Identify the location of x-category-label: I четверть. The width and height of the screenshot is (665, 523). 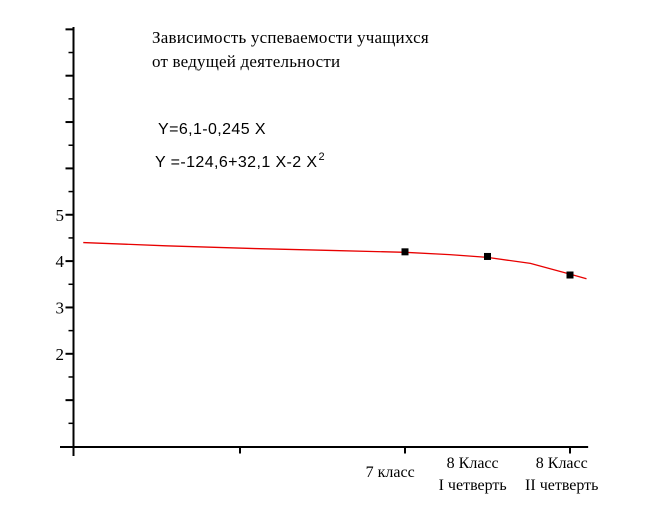
(473, 485).